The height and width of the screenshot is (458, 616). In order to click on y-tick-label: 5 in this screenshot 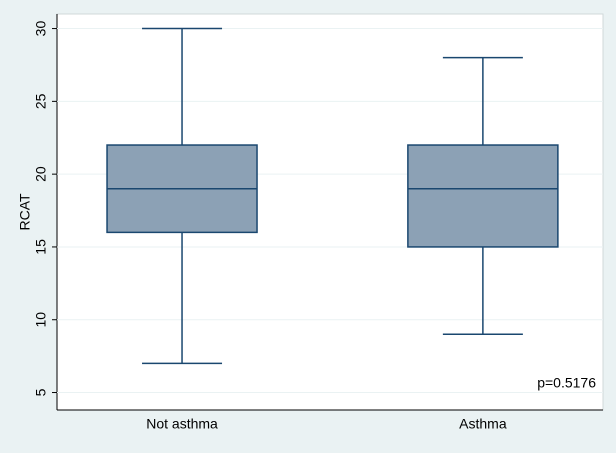, I will do `click(41, 392)`.